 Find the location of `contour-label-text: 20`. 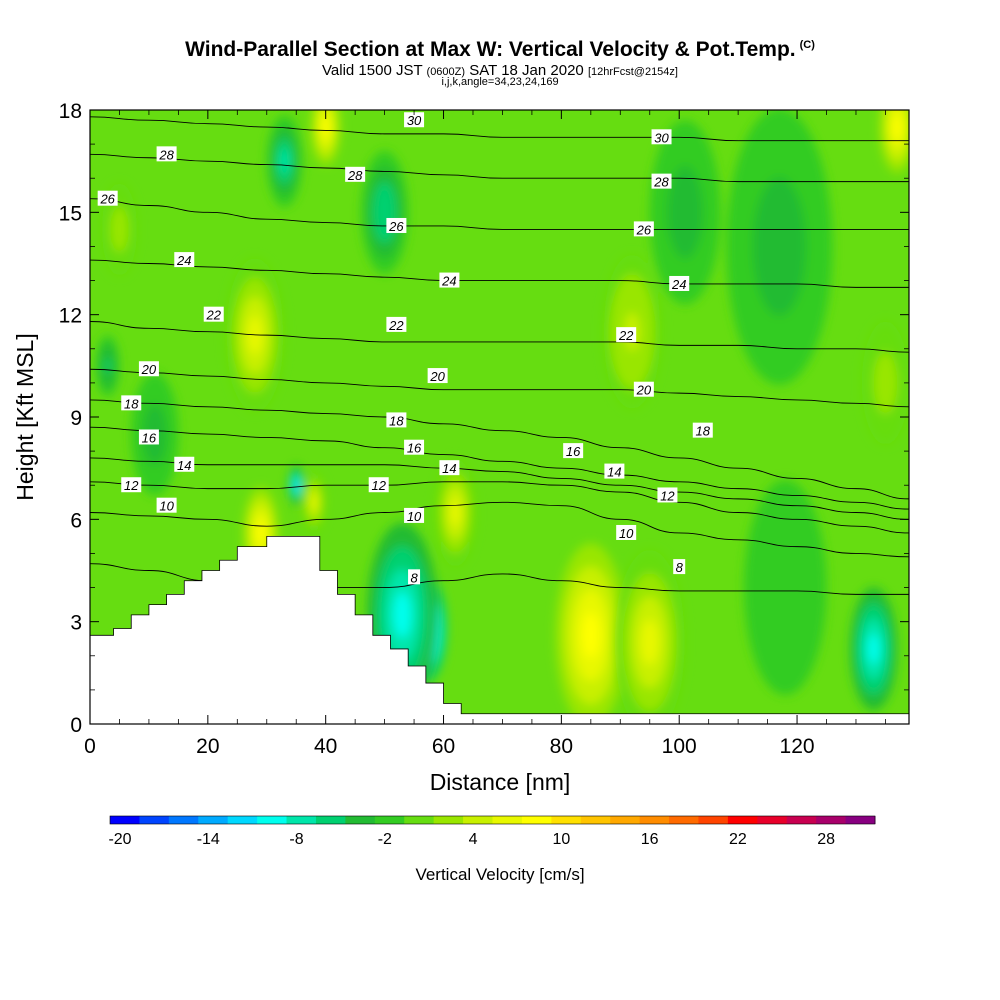

contour-label-text: 20 is located at coordinates (437, 376).